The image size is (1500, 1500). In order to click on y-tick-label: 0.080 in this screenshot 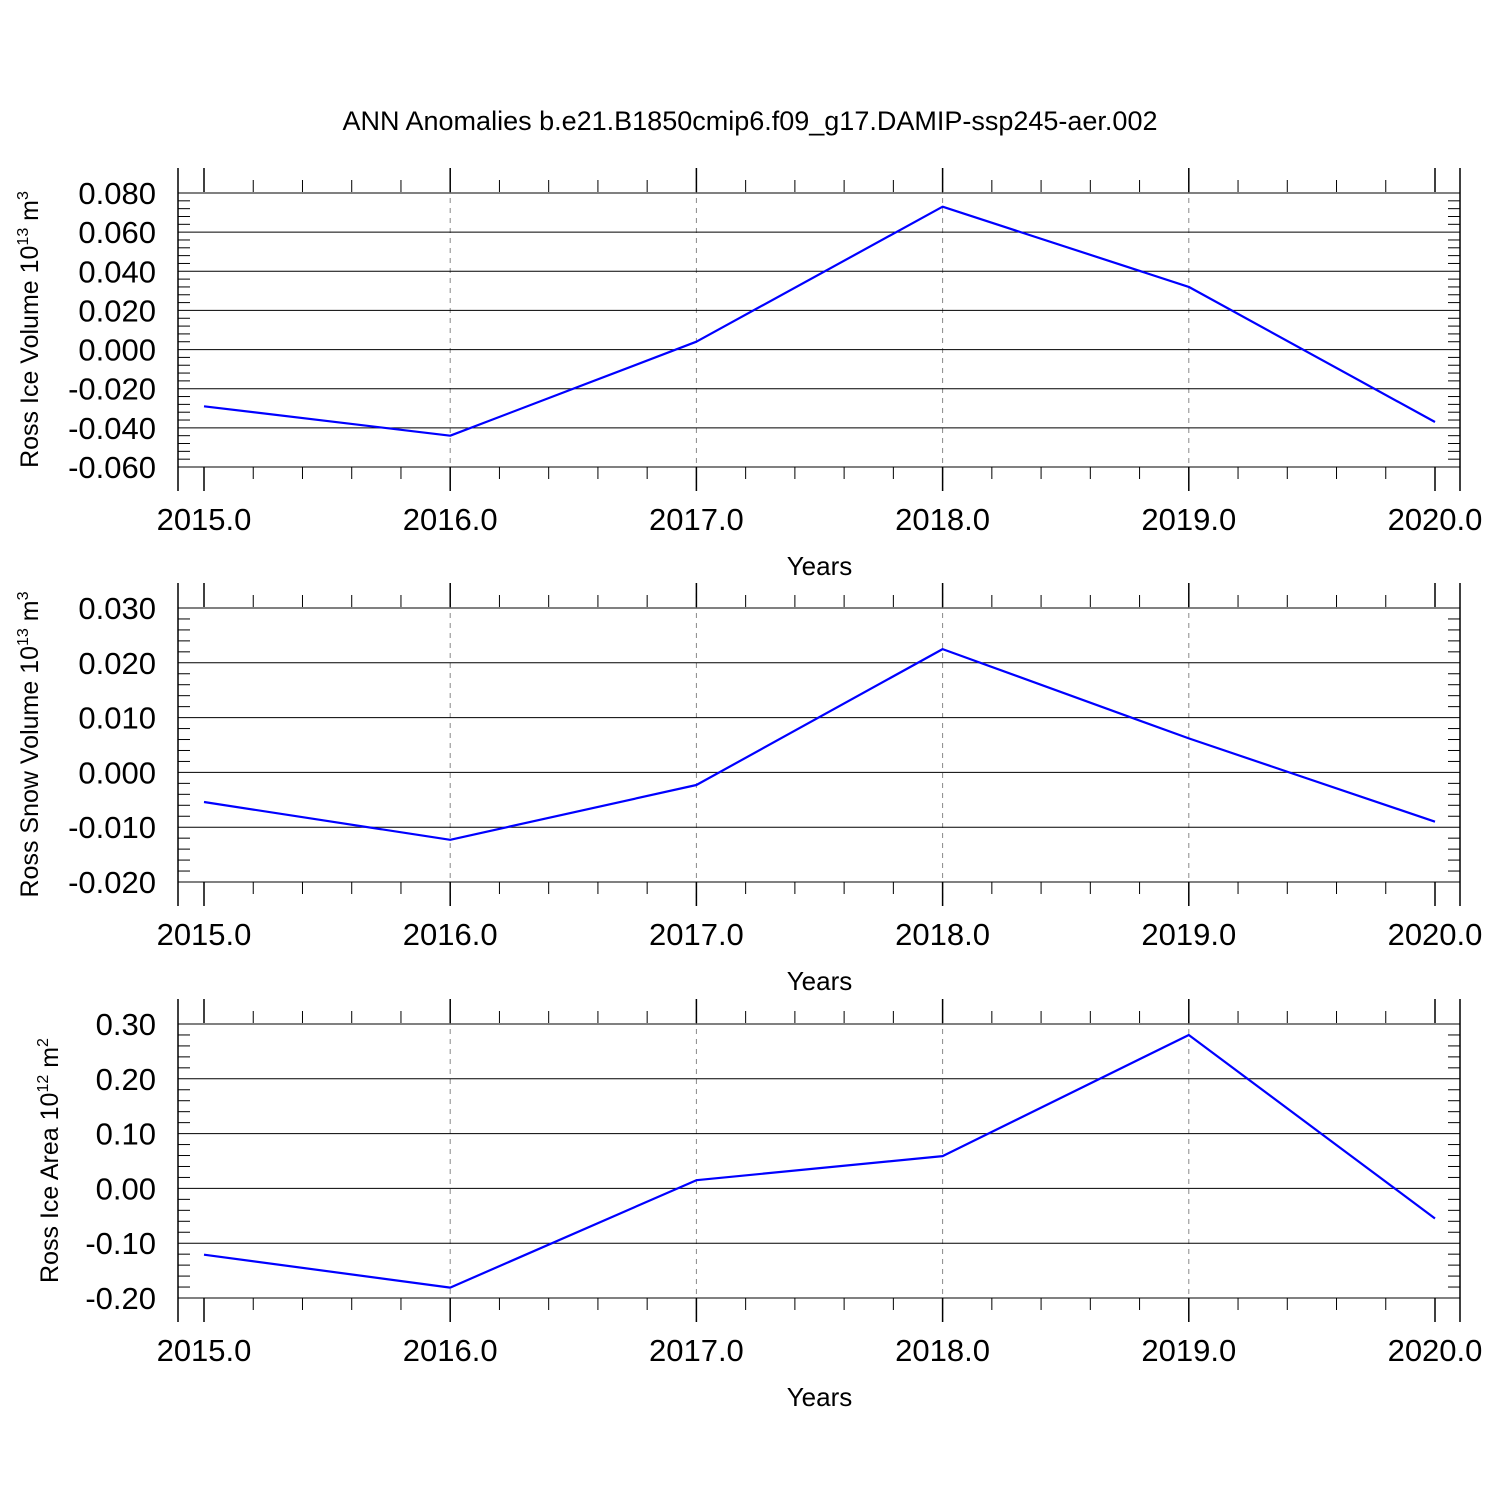, I will do `click(117, 193)`.